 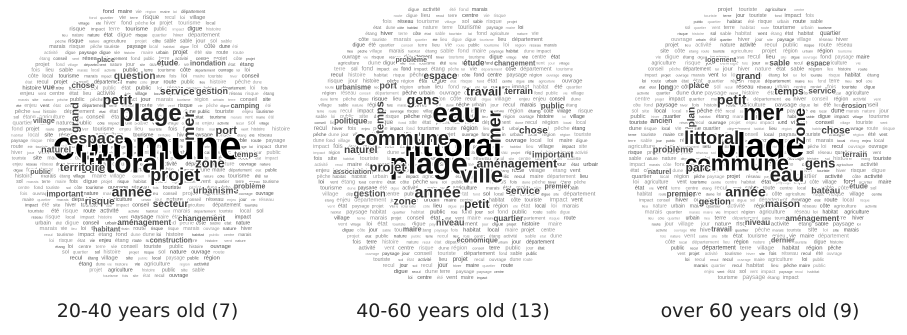 I want to click on cloud-filler-word: réseau, so click(x=689, y=141).